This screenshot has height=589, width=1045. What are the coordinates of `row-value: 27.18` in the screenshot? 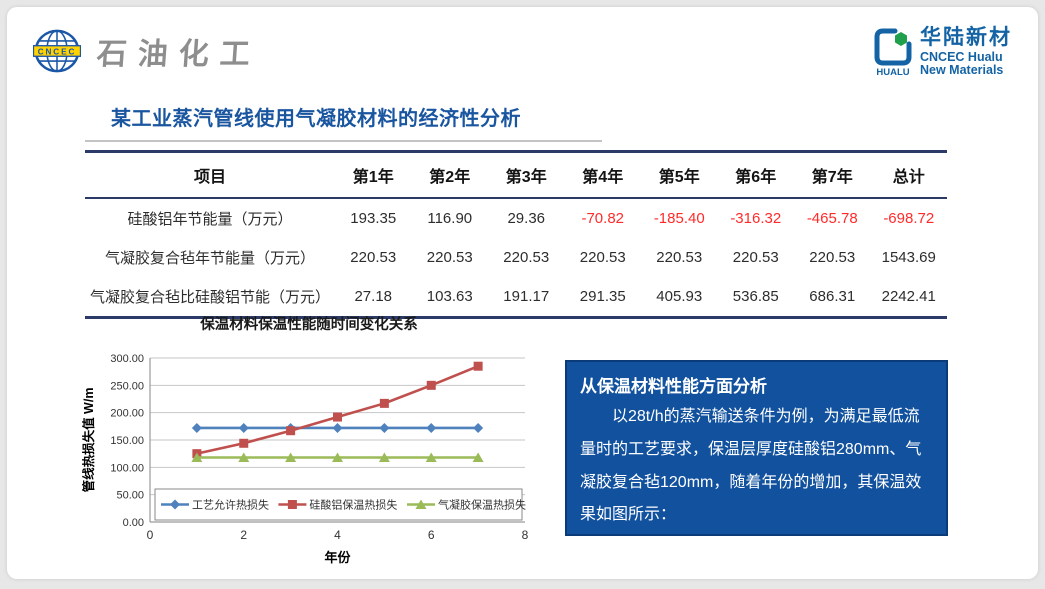 It's located at (373, 296).